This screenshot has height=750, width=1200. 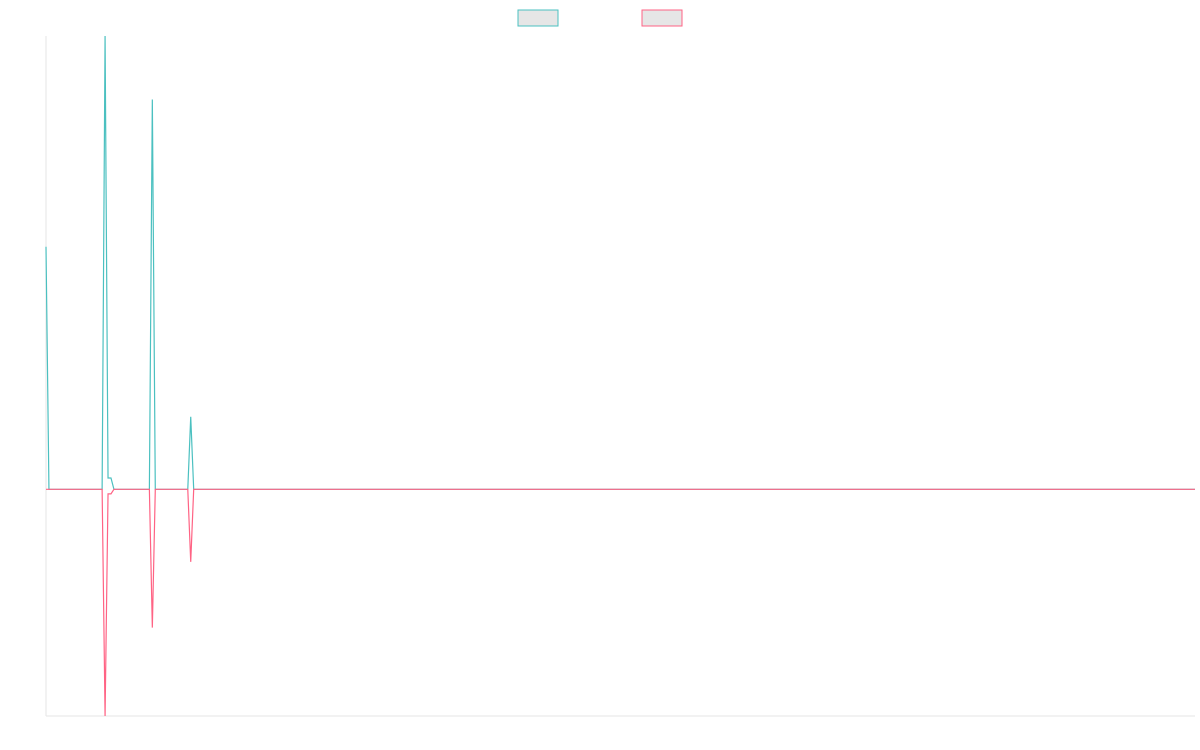 What do you see at coordinates (600, 18) in the screenshot?
I see `legend` at bounding box center [600, 18].